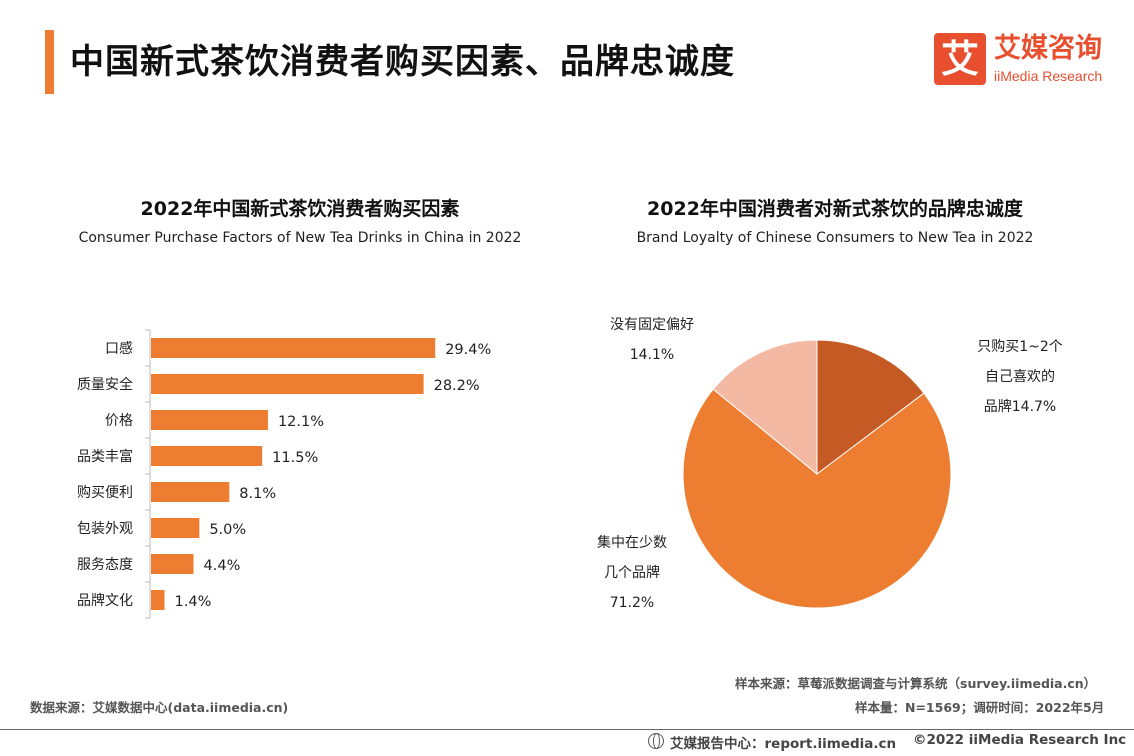 The width and height of the screenshot is (1134, 756). Describe the element at coordinates (783, 744) in the screenshot. I see `report-center-link: 艾媒报告中心：report.iimedia.cn` at that location.